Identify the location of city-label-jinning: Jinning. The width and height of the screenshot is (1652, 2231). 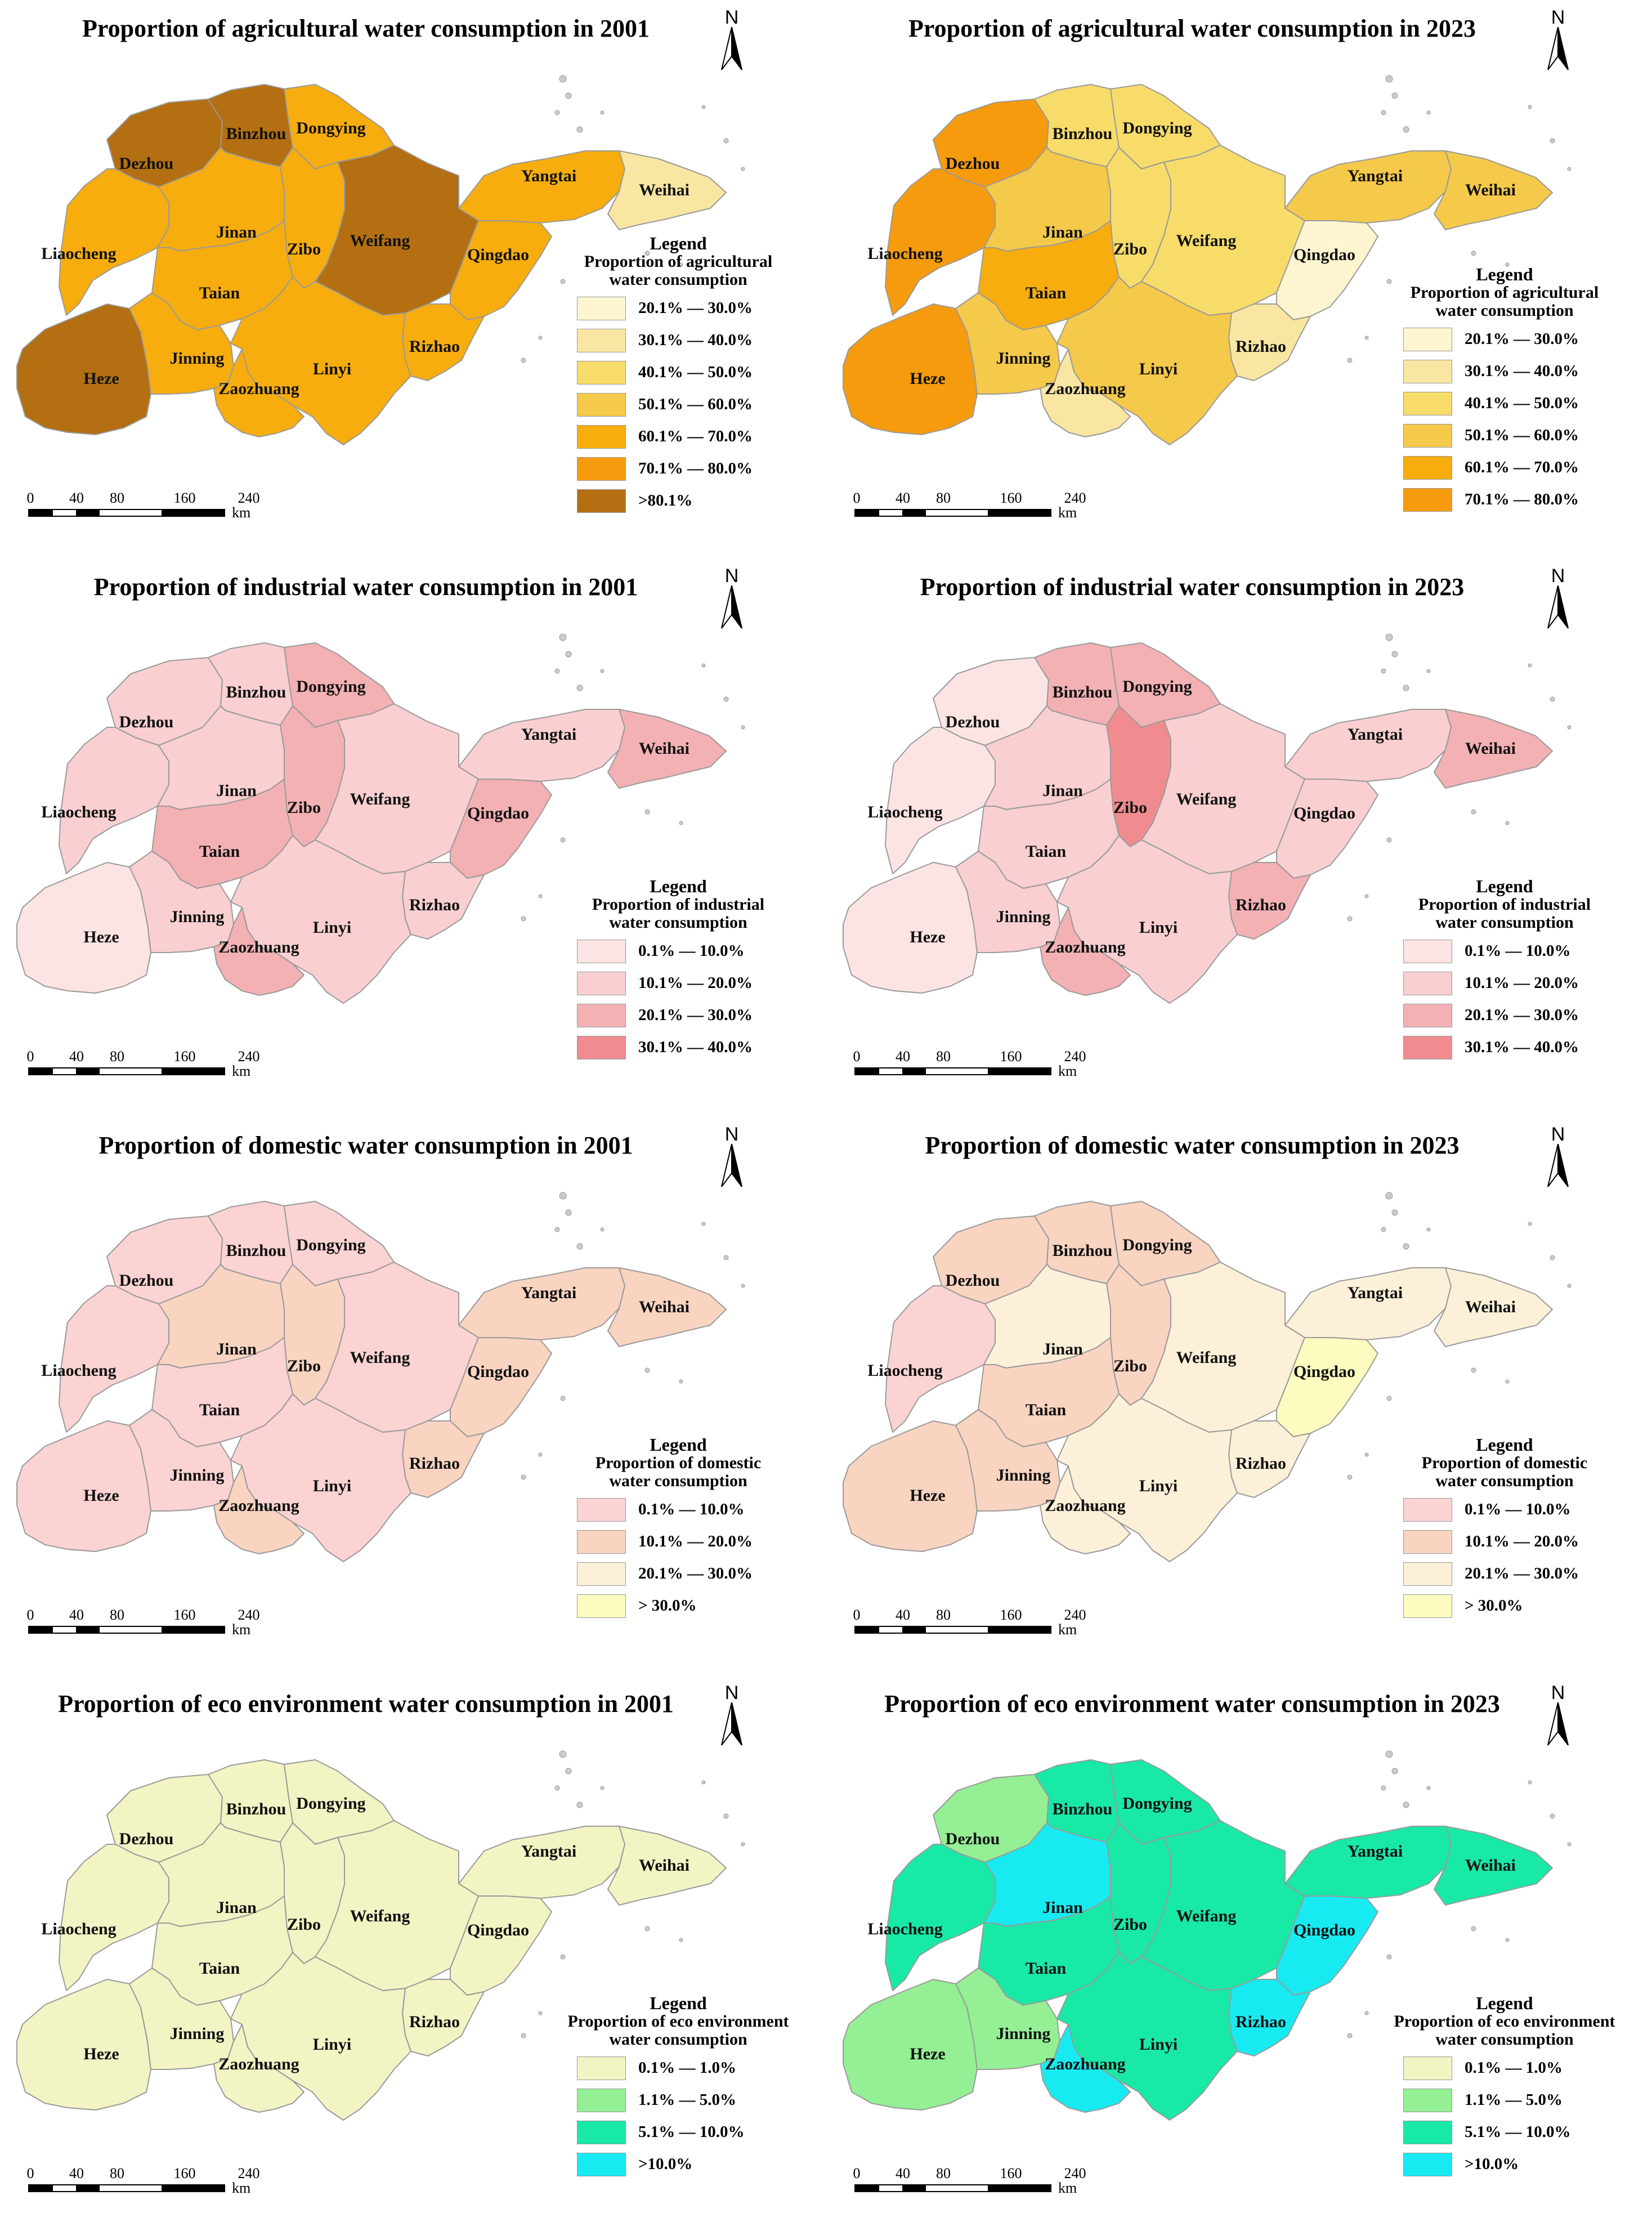
(197, 358).